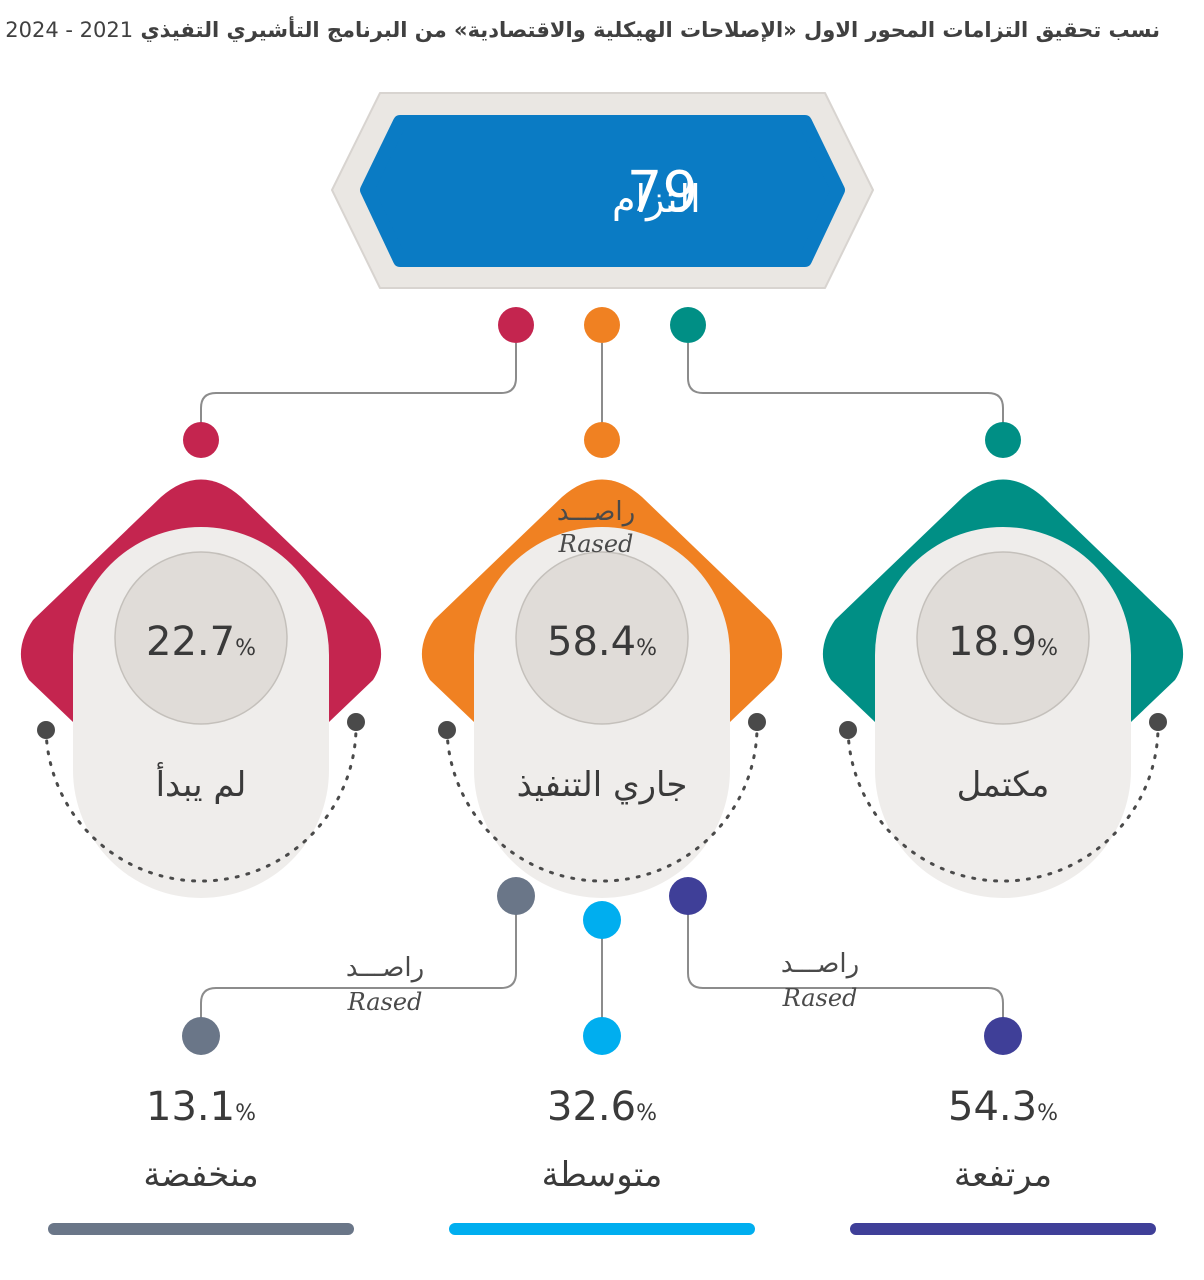 The height and width of the screenshot is (1280, 1204). I want to click on connector-low, so click(358, 974).